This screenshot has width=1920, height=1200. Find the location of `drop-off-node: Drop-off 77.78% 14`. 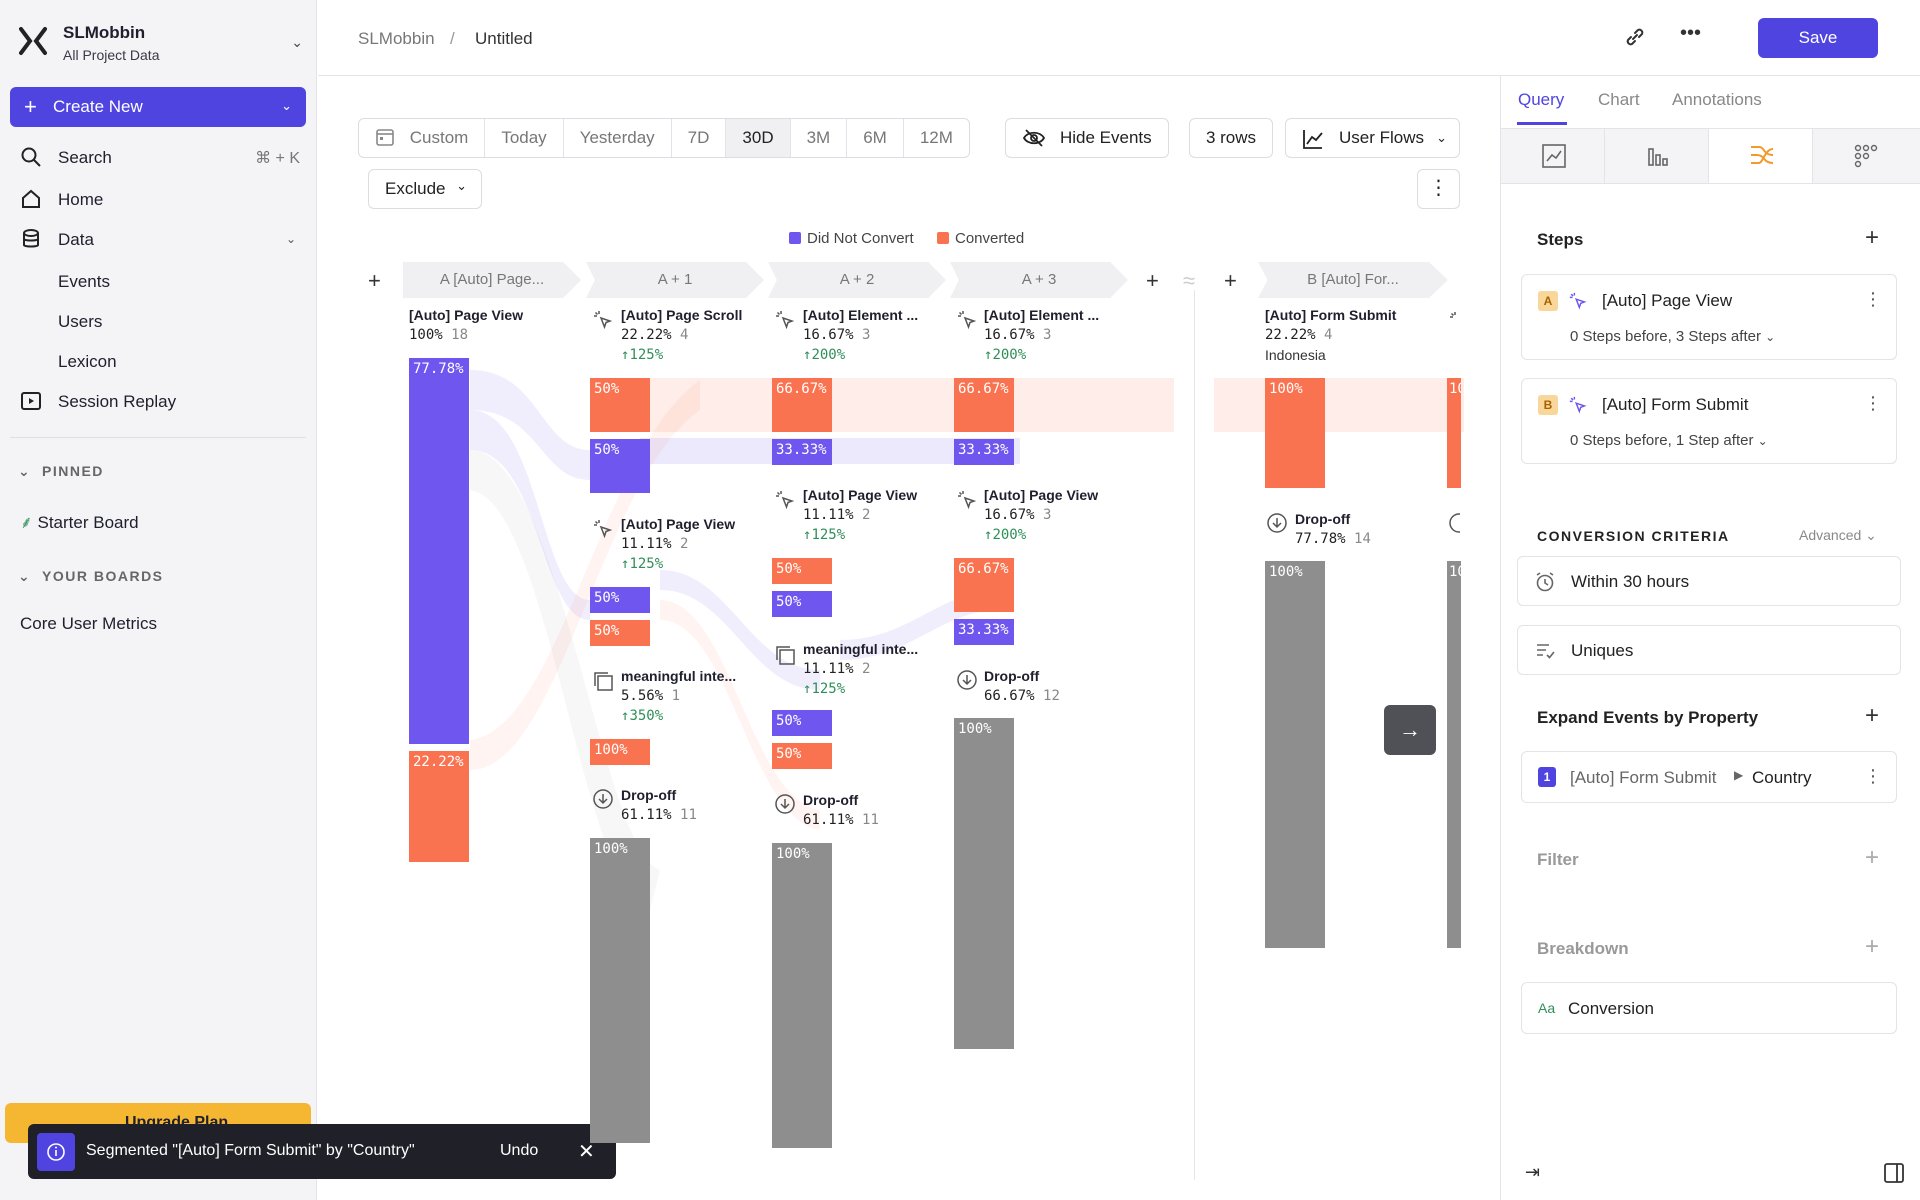

drop-off-node: Drop-off 77.78% 14 is located at coordinates (1333, 529).